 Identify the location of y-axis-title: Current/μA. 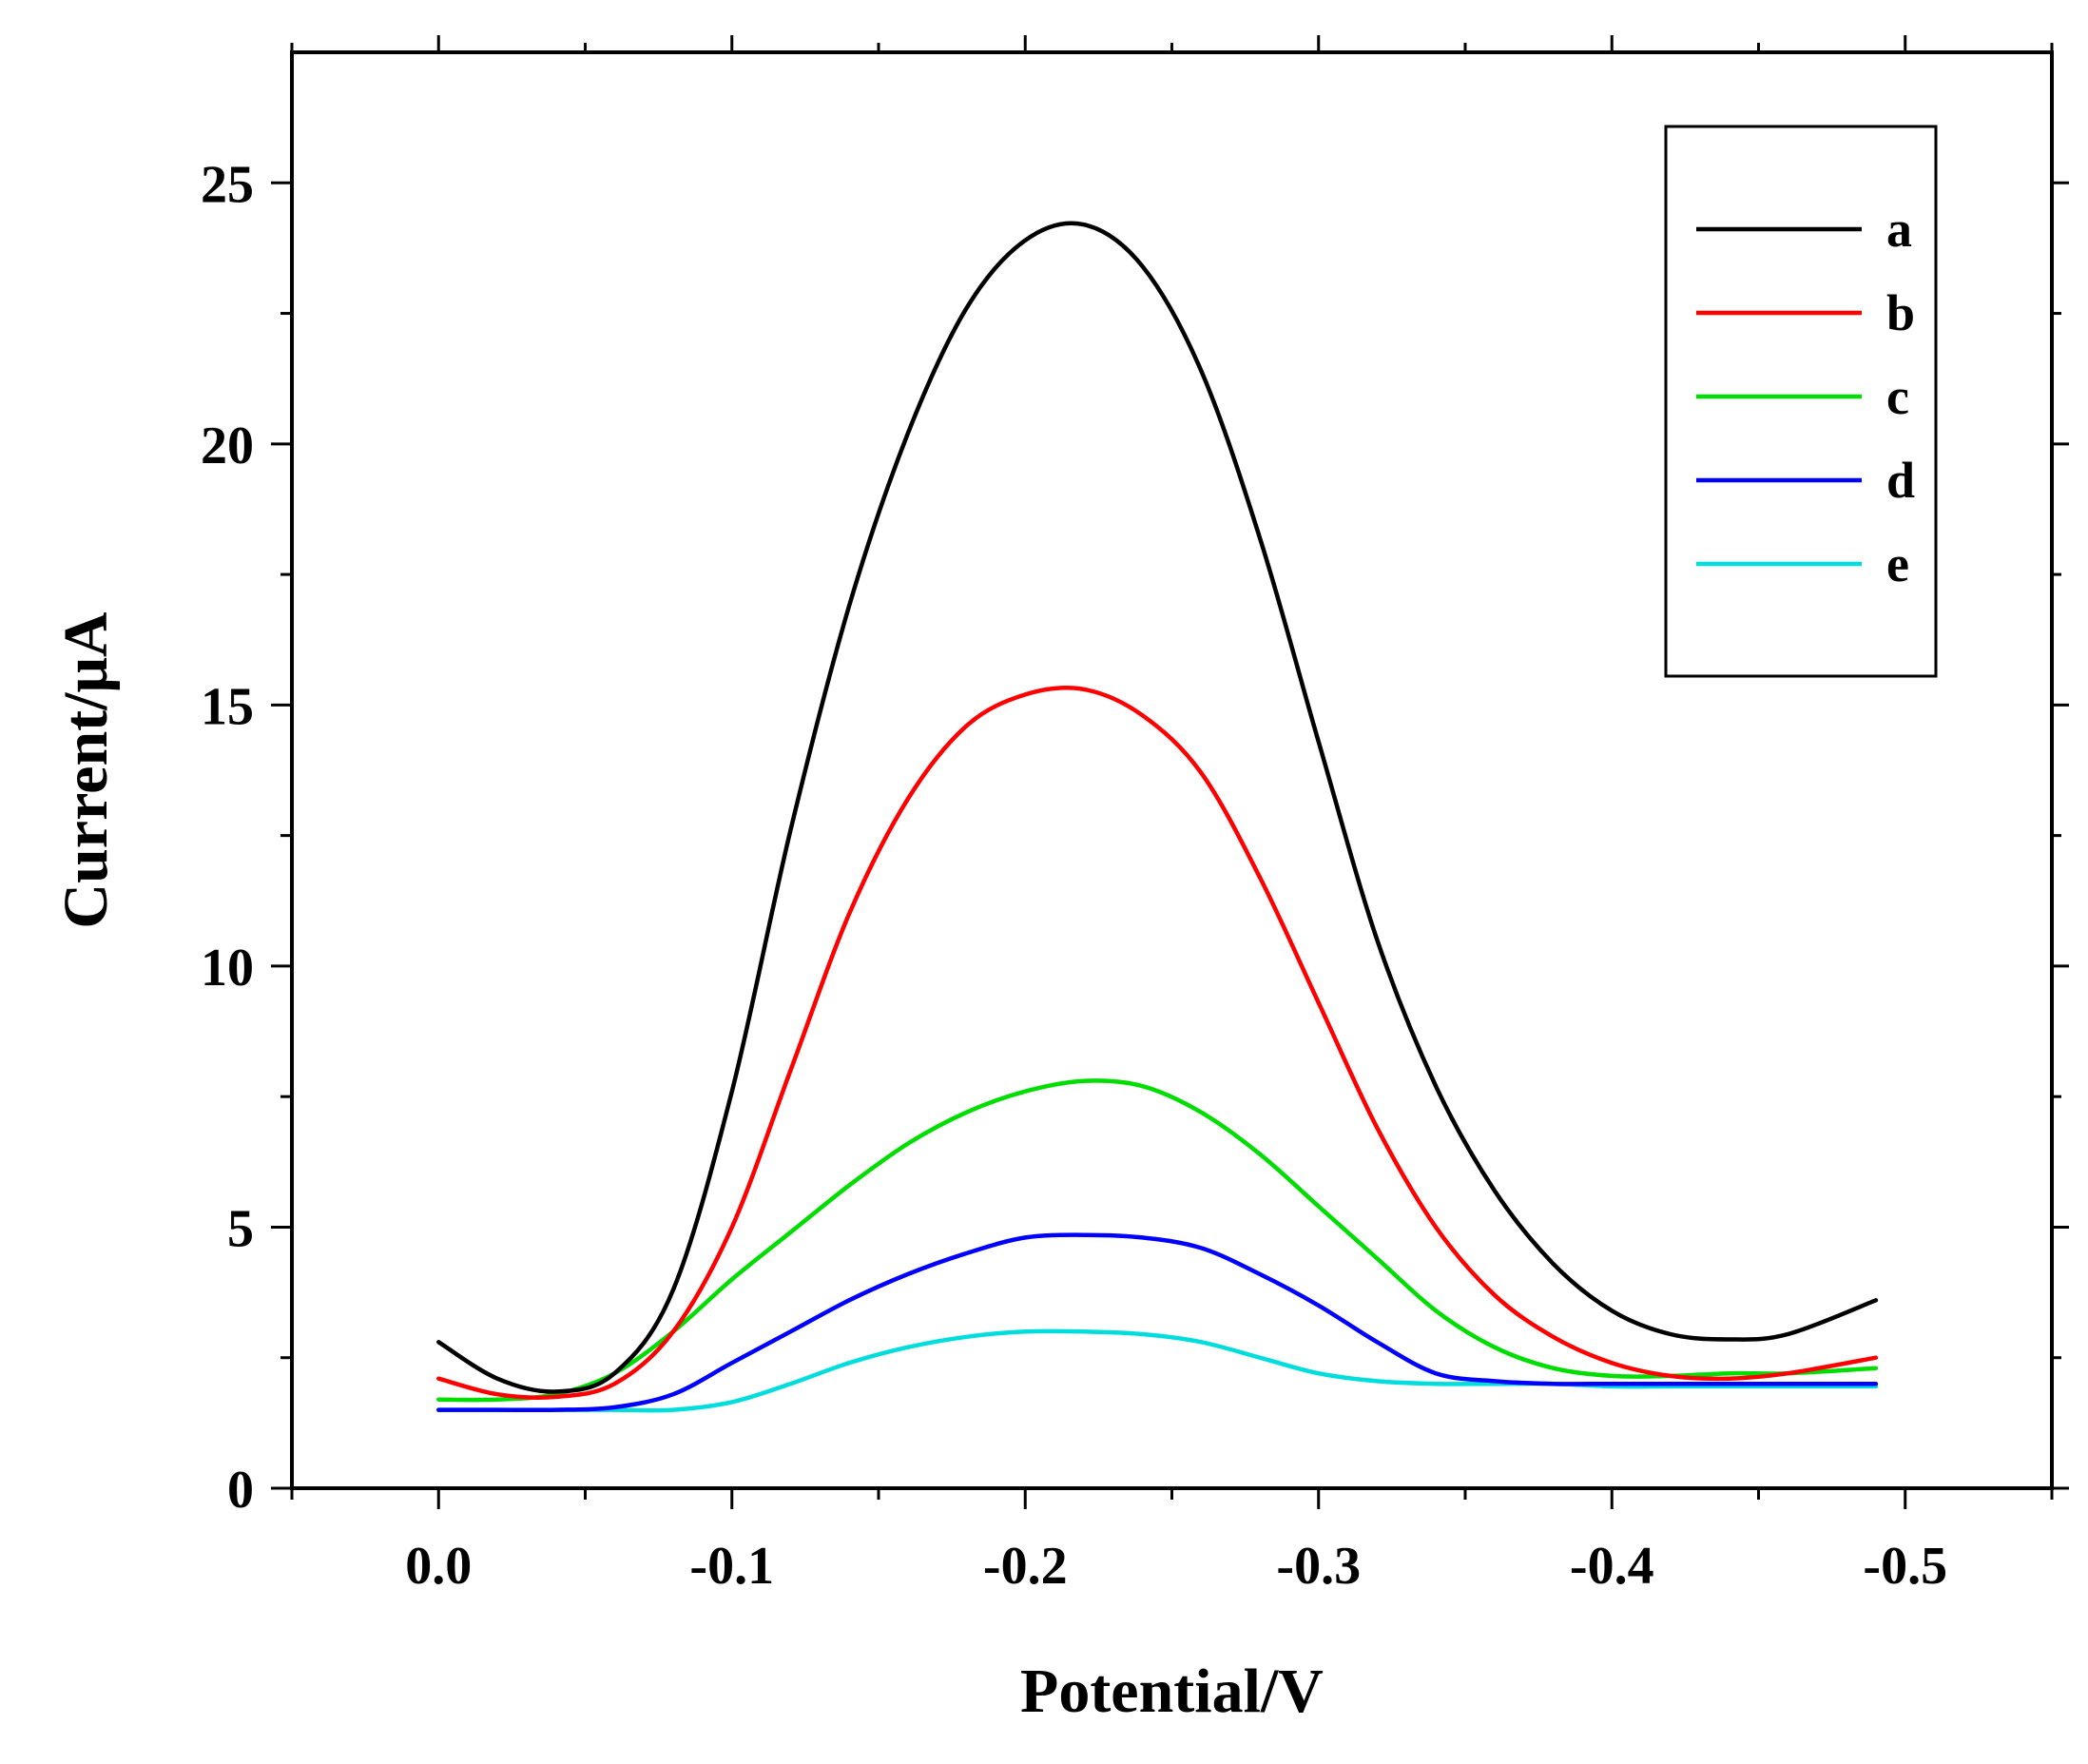
(86, 769).